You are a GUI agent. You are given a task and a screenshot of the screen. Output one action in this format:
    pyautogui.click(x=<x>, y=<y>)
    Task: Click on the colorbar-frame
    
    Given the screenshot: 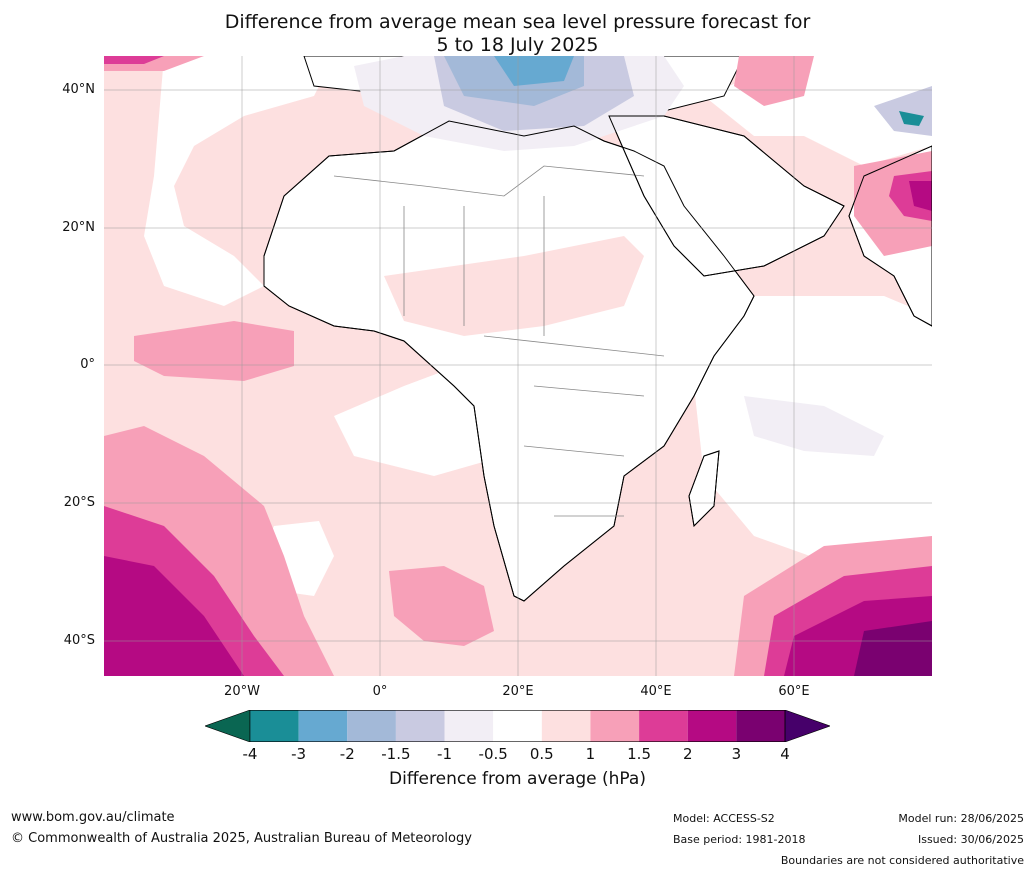 What is the action you would take?
    pyautogui.click(x=517, y=726)
    